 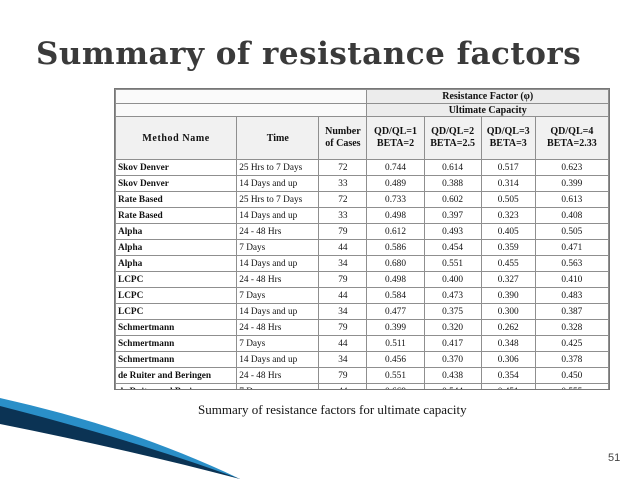 I want to click on beta-4-cell: 0.555, so click(x=571, y=386).